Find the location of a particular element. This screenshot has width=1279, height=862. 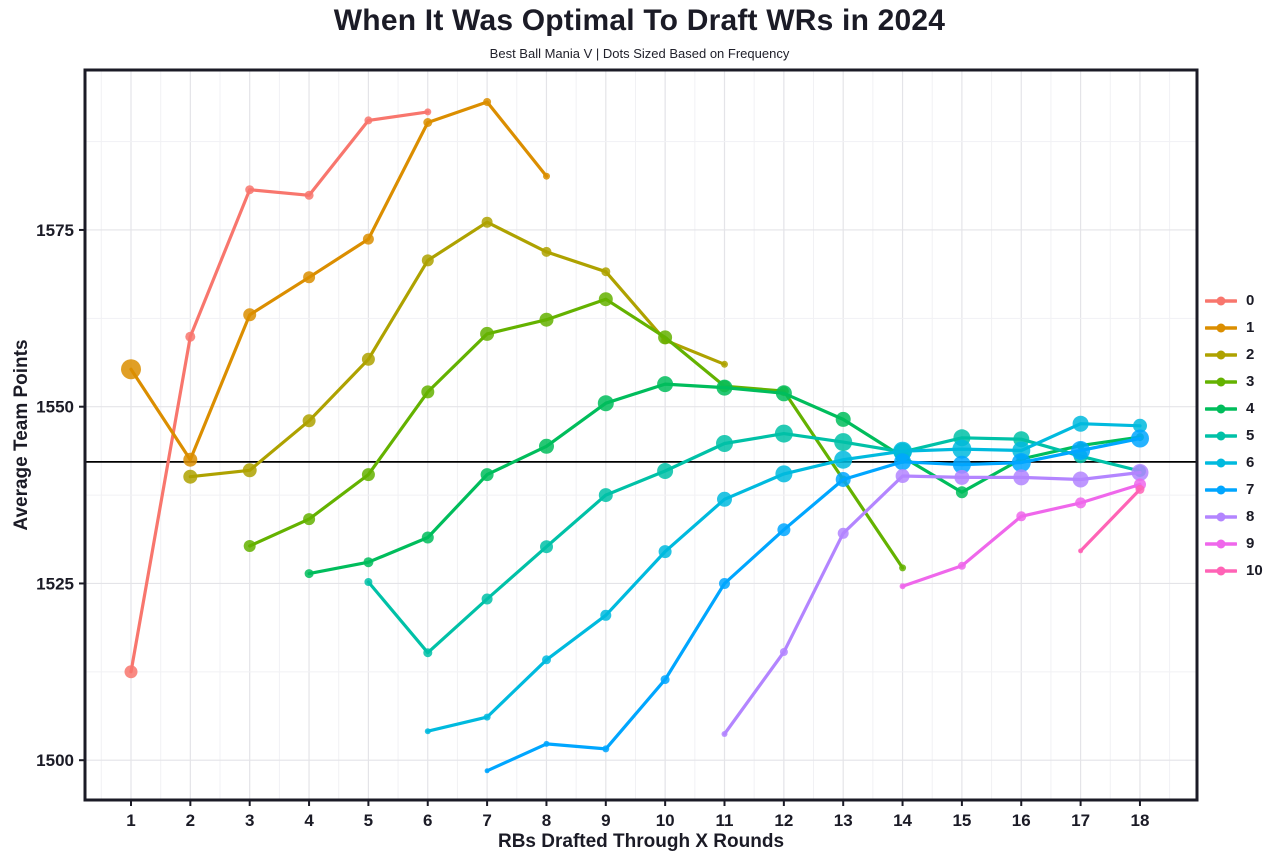

x-tick-label-1: 1 is located at coordinates (130, 820).